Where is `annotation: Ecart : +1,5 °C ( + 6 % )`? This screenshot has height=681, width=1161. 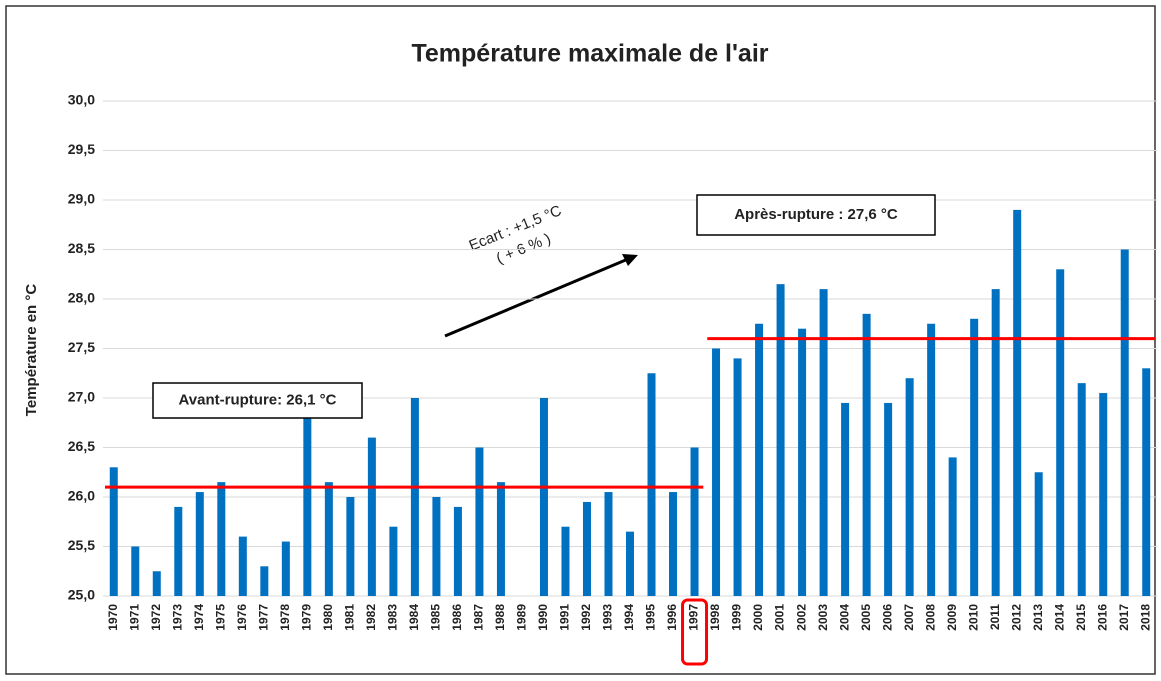 annotation: Ecart : +1,5 °C ( + 6 % ) is located at coordinates (516, 234).